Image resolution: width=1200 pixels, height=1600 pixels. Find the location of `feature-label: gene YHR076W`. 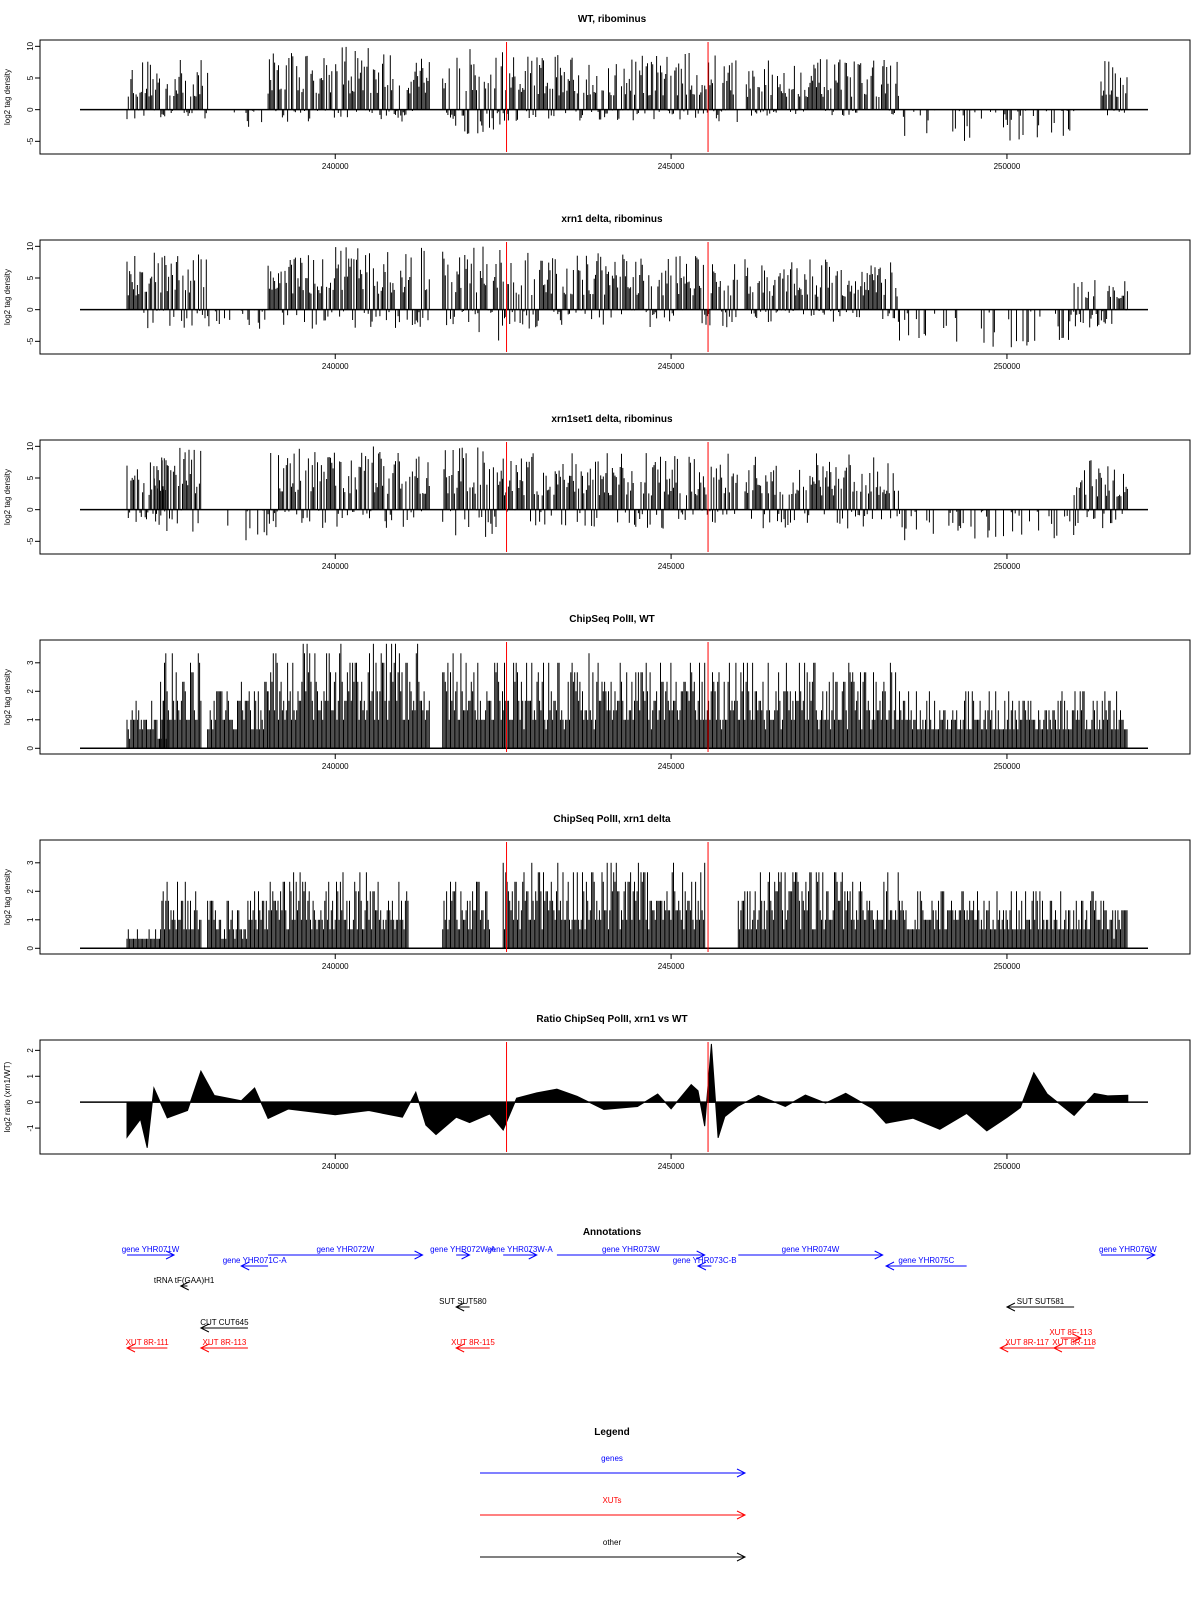

feature-label: gene YHR076W is located at coordinates (1128, 1249).